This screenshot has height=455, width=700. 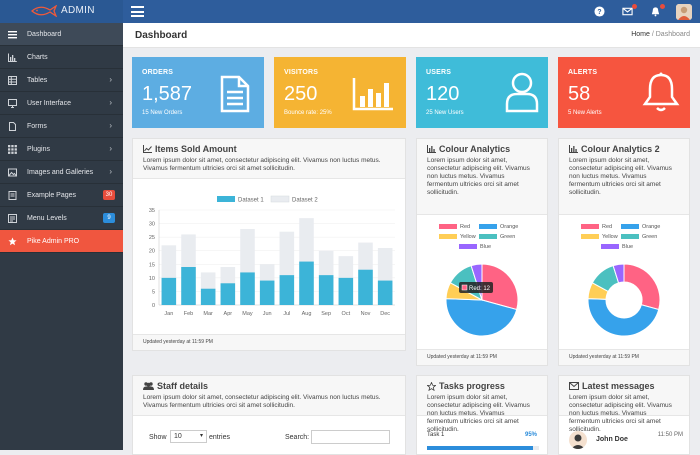 I want to click on doc-icon, so click(x=12, y=195).